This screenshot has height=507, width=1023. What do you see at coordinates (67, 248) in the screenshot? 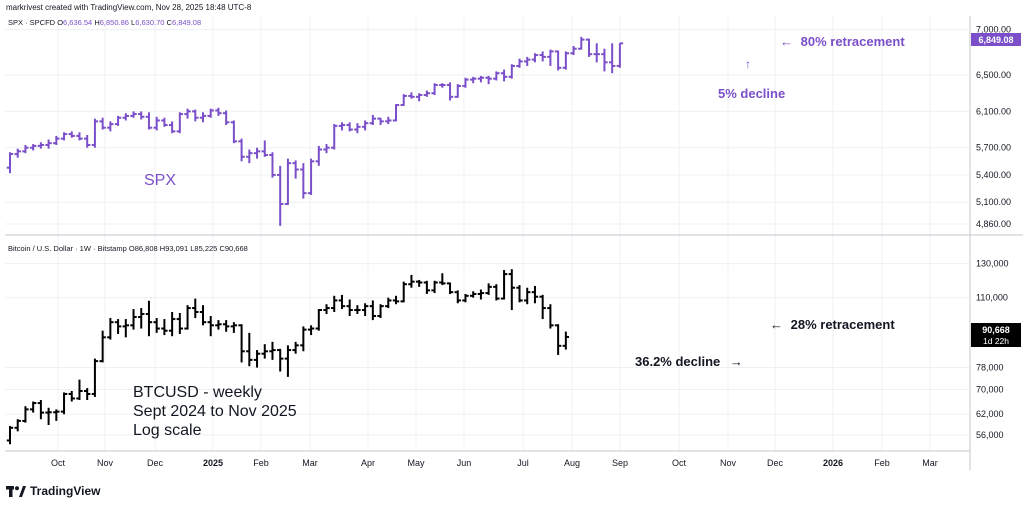
I see `btc-legend-symbol: Bitcoin / U.S. Dollar · 1W · Bitstamp` at bounding box center [67, 248].